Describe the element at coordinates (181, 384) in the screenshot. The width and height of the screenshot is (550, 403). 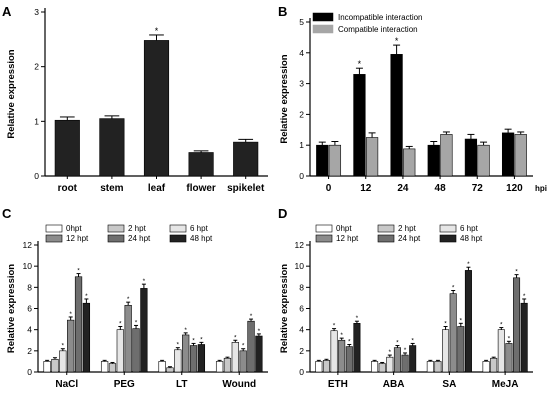
I see `x-category-label: LT` at that location.